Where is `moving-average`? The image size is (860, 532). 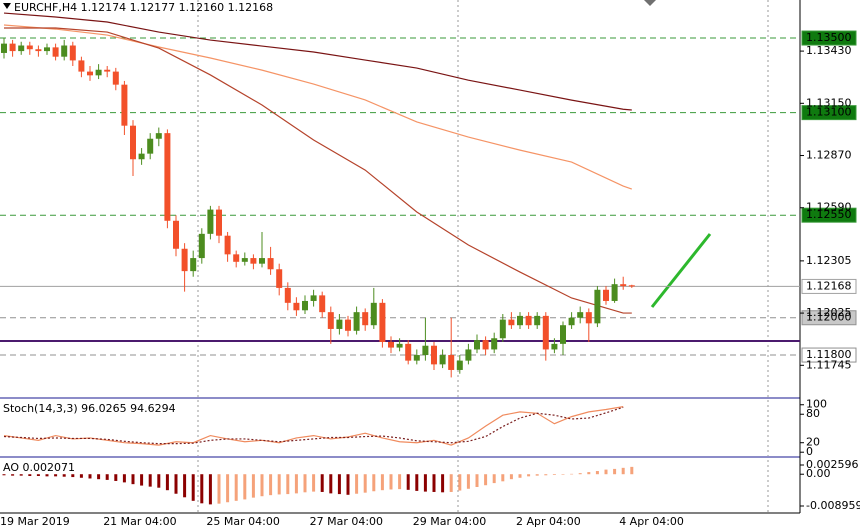 moving-average is located at coordinates (317, 61).